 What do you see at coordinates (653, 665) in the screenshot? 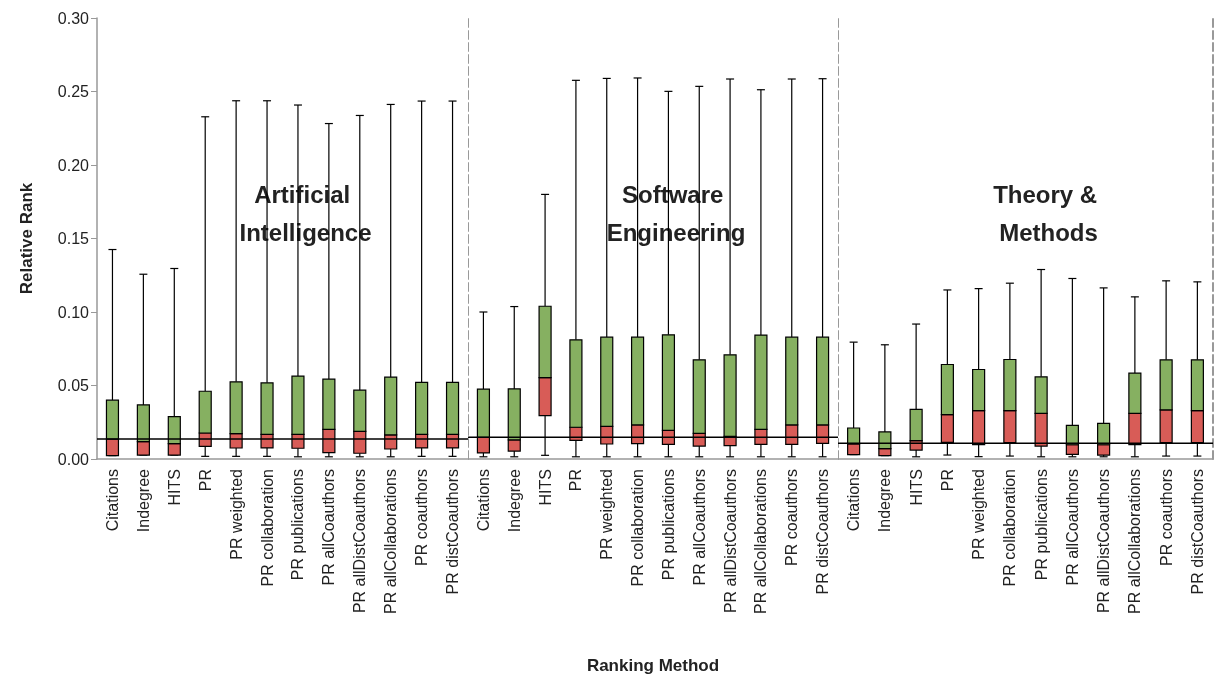
I see `x-axis-title: Ranking Method` at bounding box center [653, 665].